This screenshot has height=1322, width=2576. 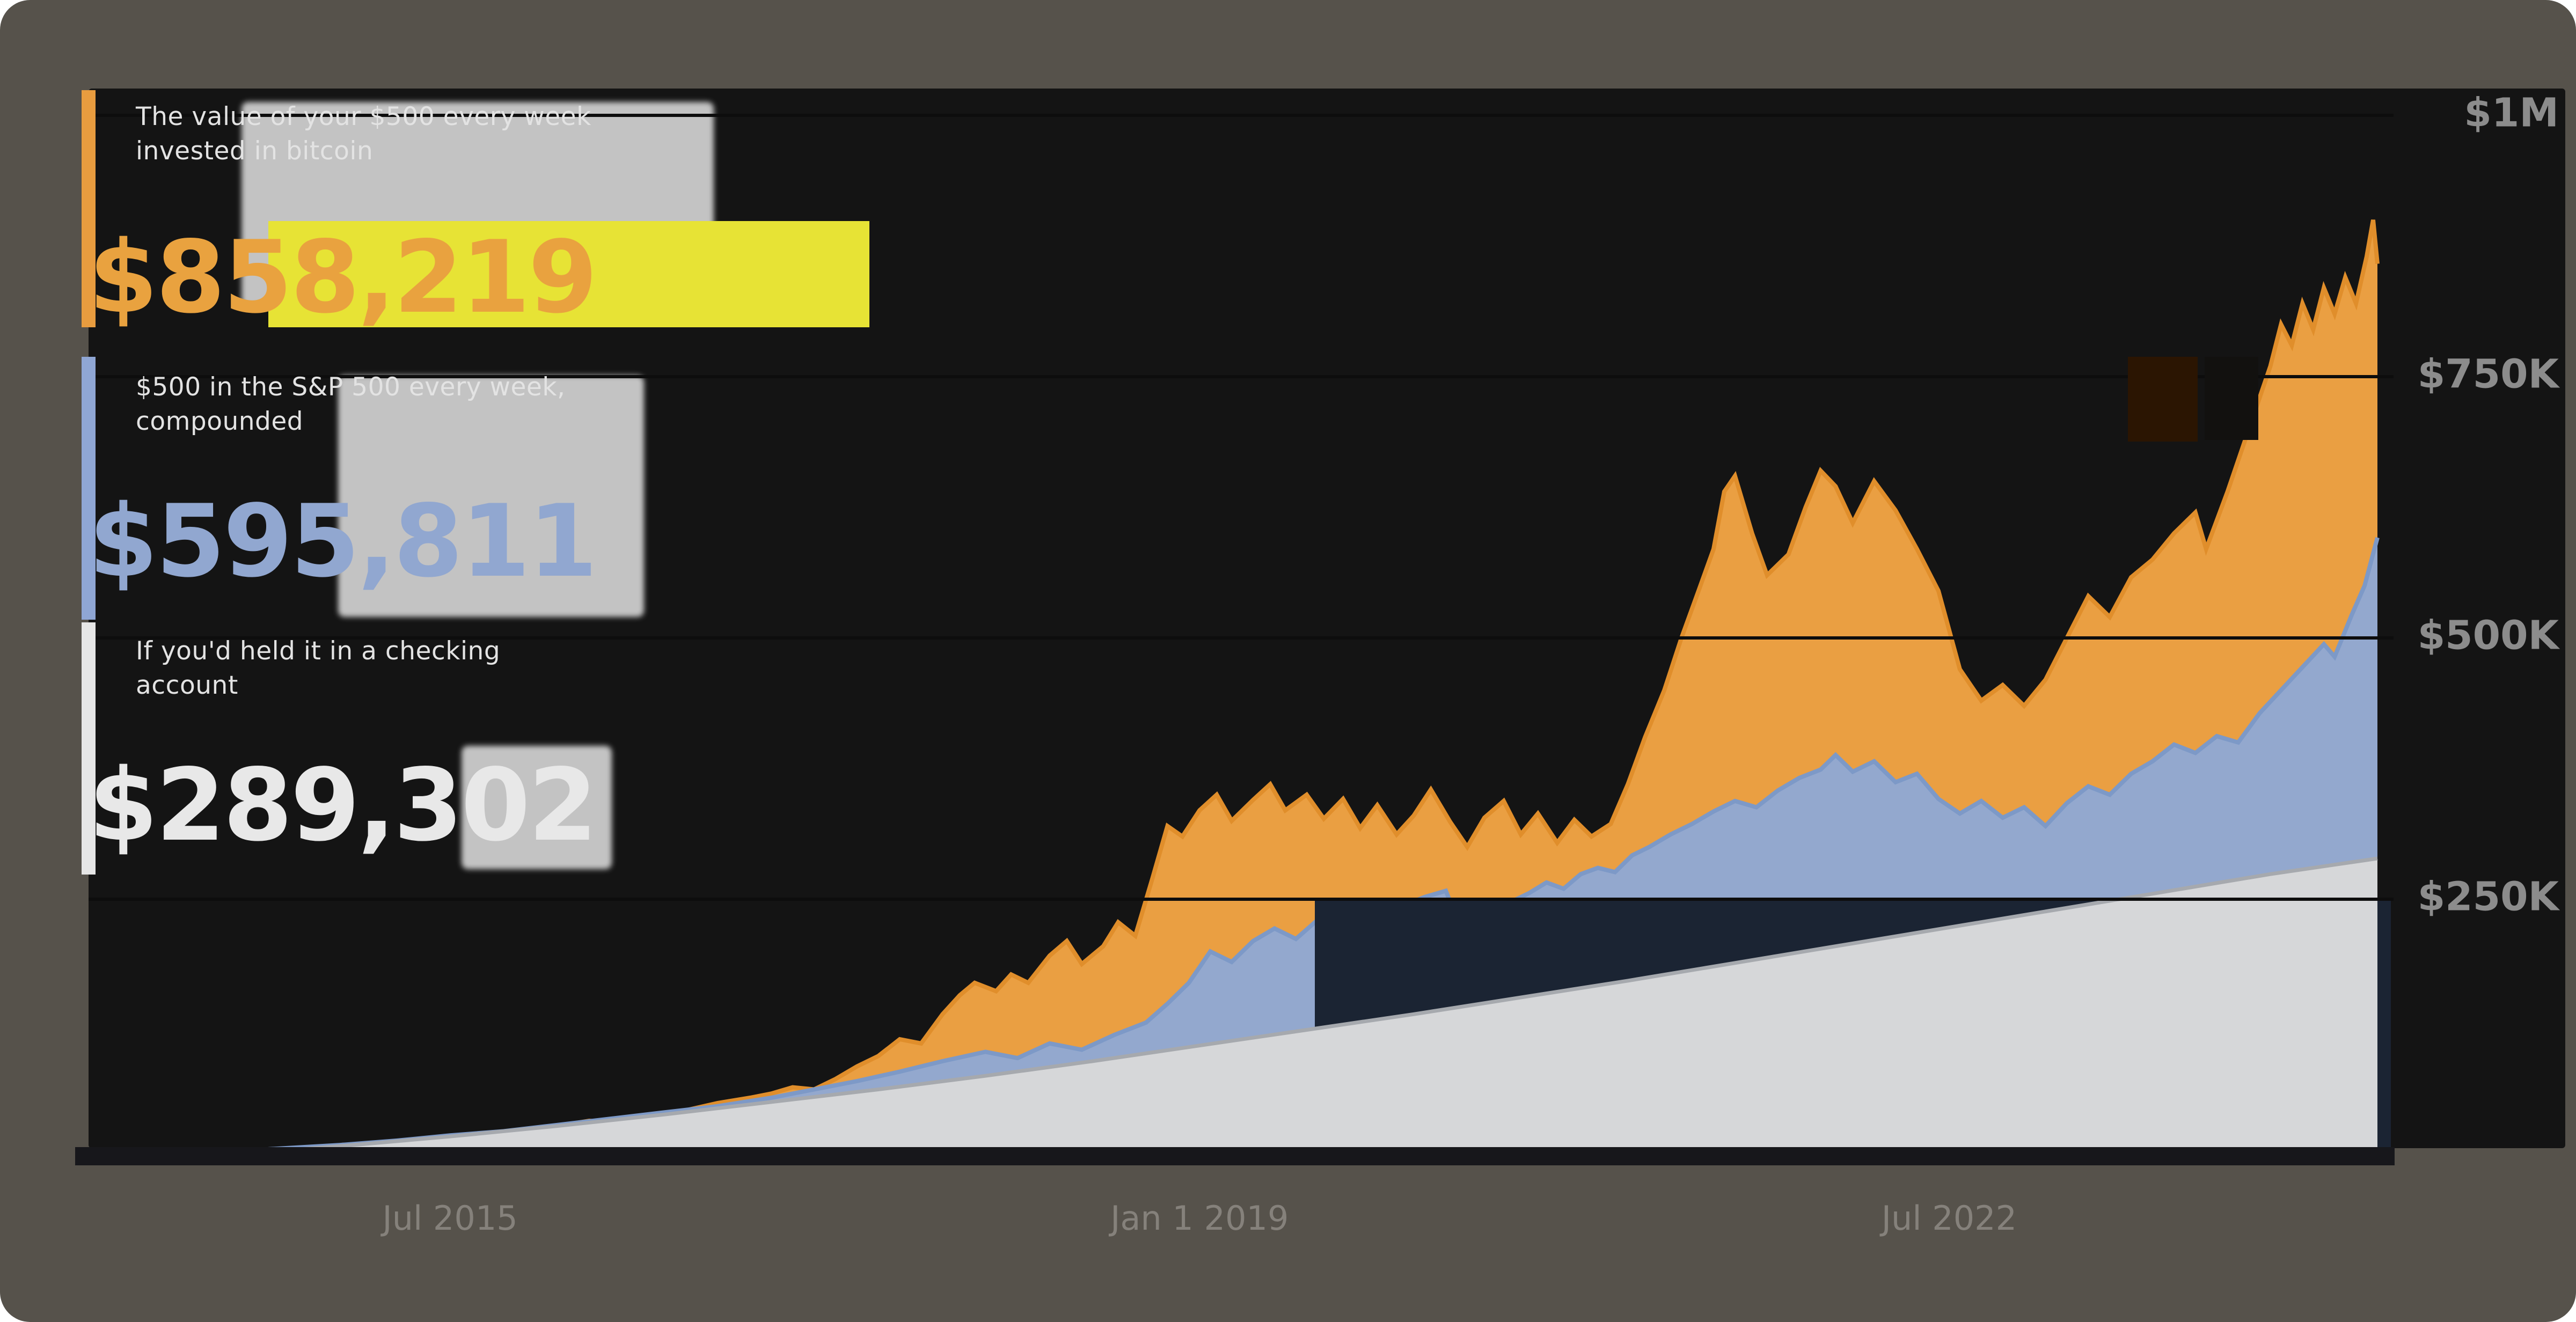 What do you see at coordinates (343, 805) in the screenshot?
I see `invested-value-text: $289,302` at bounding box center [343, 805].